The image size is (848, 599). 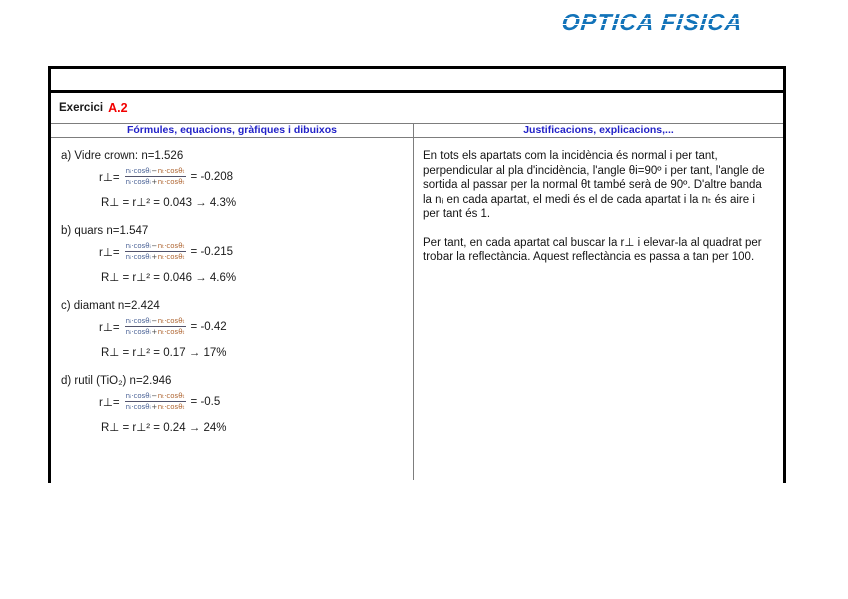 I want to click on formula-title: d) rutil (TiO₂) n=2.946, so click(x=116, y=381).